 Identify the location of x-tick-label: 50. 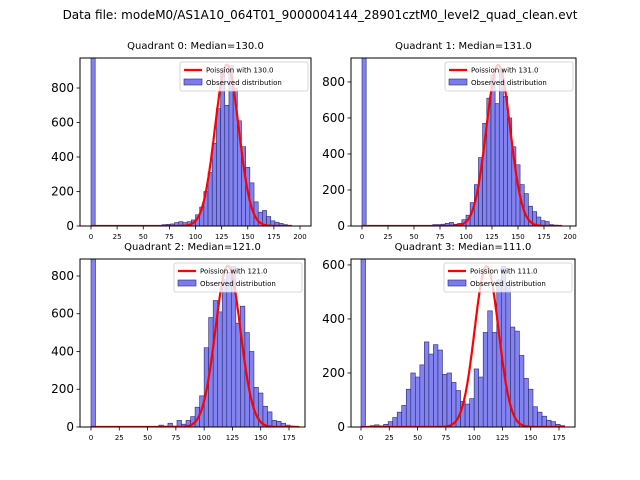
(143, 237).